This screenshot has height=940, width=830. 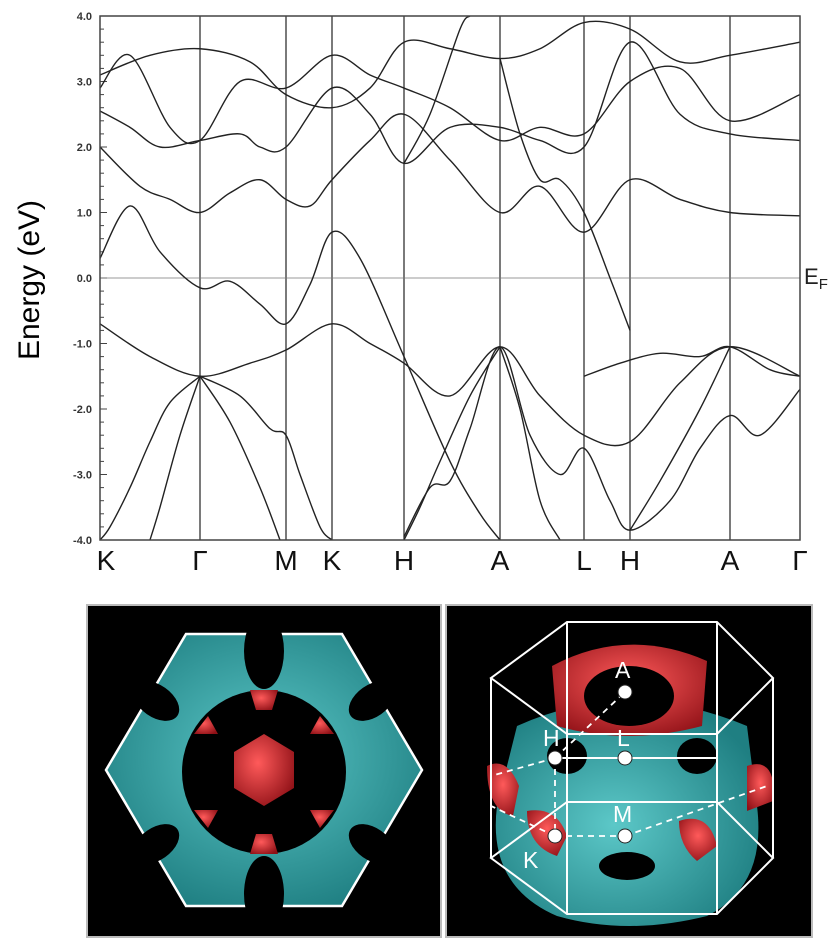 I want to click on y-tick-label: -4.0, so click(x=82, y=541).